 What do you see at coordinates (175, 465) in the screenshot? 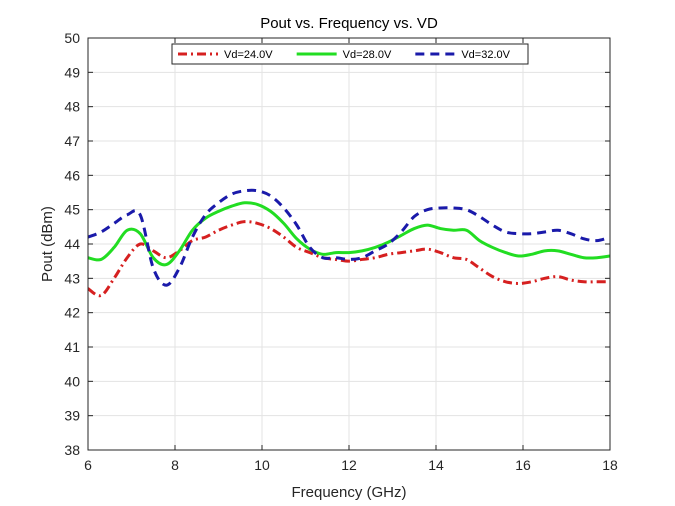
I see `x-tick-label: 8` at bounding box center [175, 465].